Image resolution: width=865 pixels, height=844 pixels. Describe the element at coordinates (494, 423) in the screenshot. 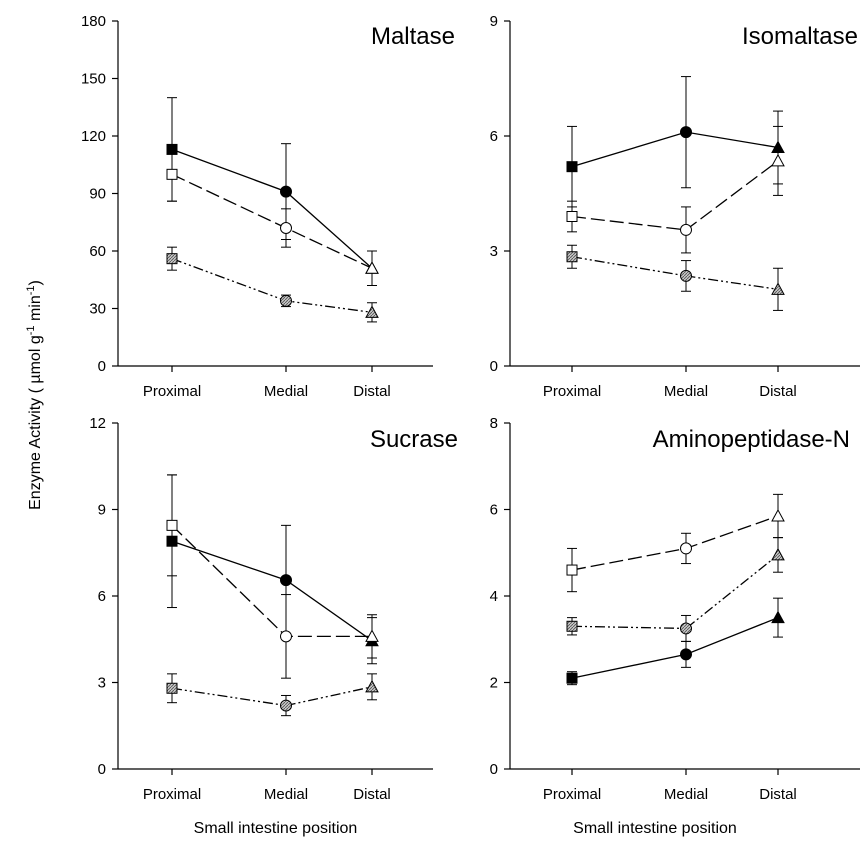

I see `y-tick-label: 8` at that location.